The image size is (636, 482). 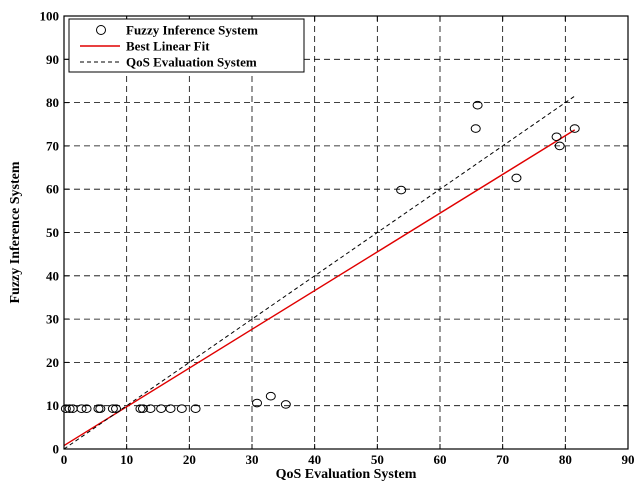 I want to click on y-tick-label: 90, so click(x=52, y=59).